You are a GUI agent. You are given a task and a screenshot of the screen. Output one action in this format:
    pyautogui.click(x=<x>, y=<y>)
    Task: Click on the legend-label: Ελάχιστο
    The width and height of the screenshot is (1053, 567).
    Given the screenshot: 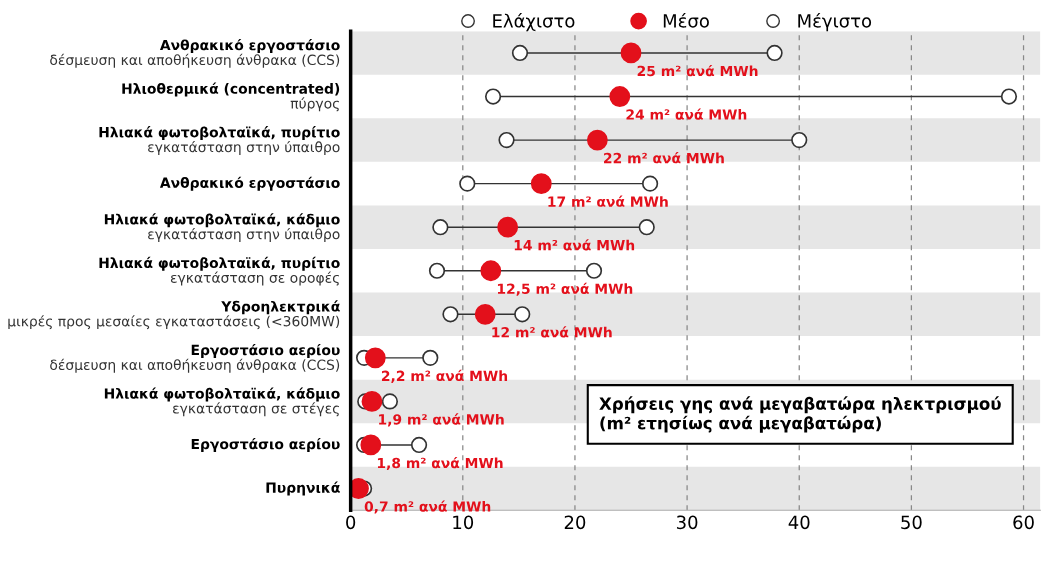 What is the action you would take?
    pyautogui.click(x=534, y=22)
    